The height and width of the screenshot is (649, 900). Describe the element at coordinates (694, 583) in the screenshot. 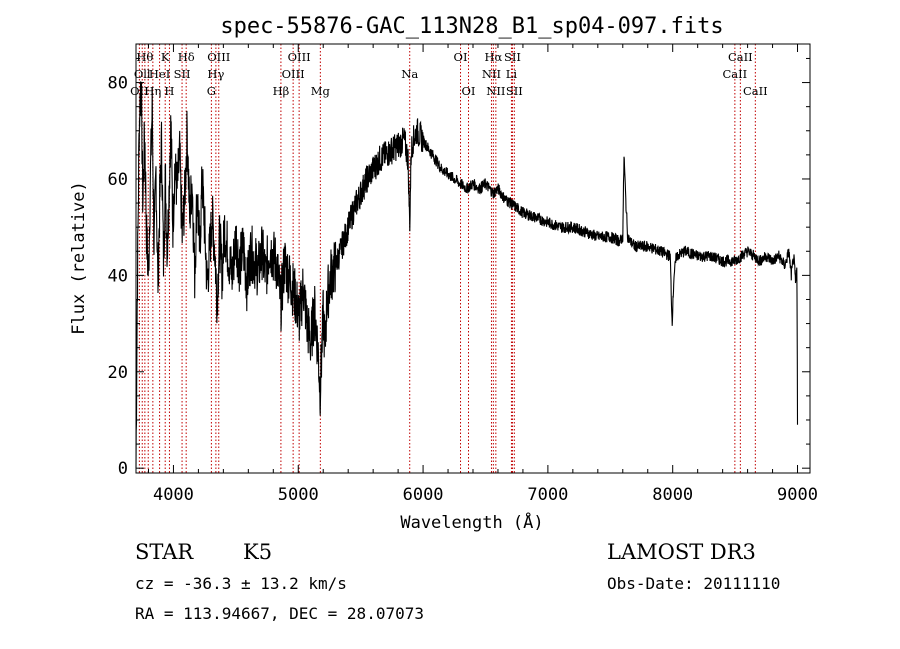

I see `observation-date: Obs-Date: 20111110` at that location.